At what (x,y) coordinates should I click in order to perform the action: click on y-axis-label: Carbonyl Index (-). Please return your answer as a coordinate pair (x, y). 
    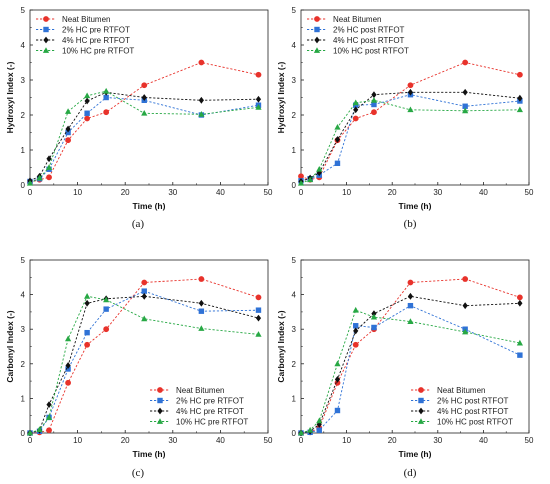
    Looking at the image, I should click on (10, 346).